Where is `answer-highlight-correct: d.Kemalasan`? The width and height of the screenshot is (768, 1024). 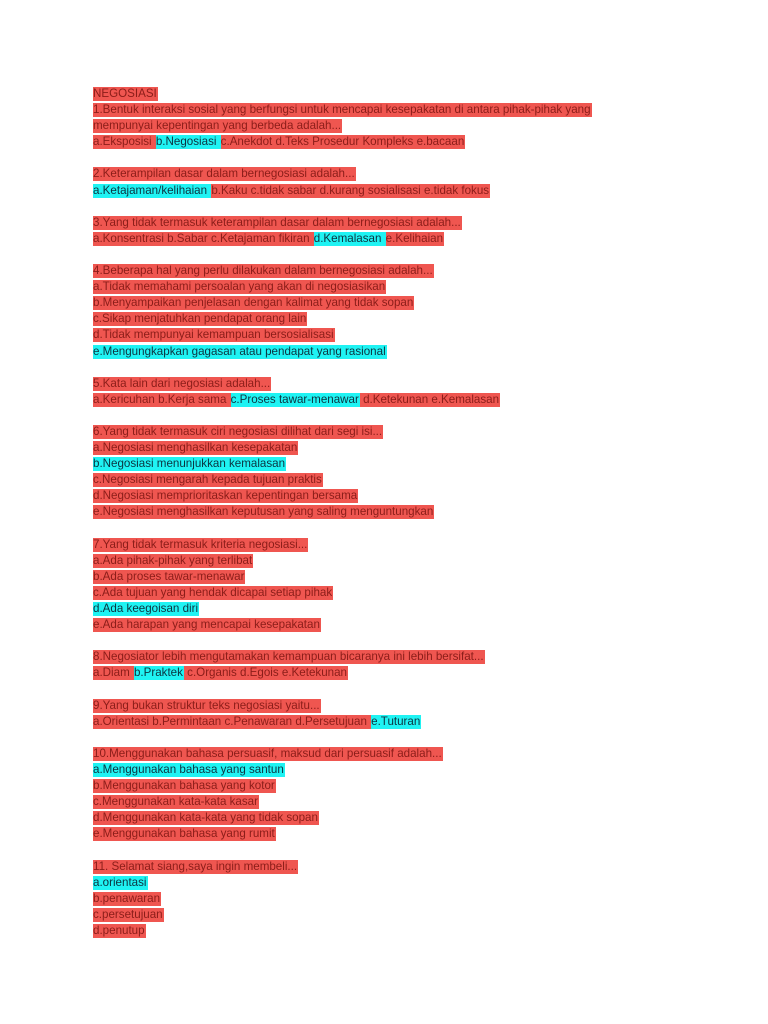 answer-highlight-correct: d.Kemalasan is located at coordinates (349, 238).